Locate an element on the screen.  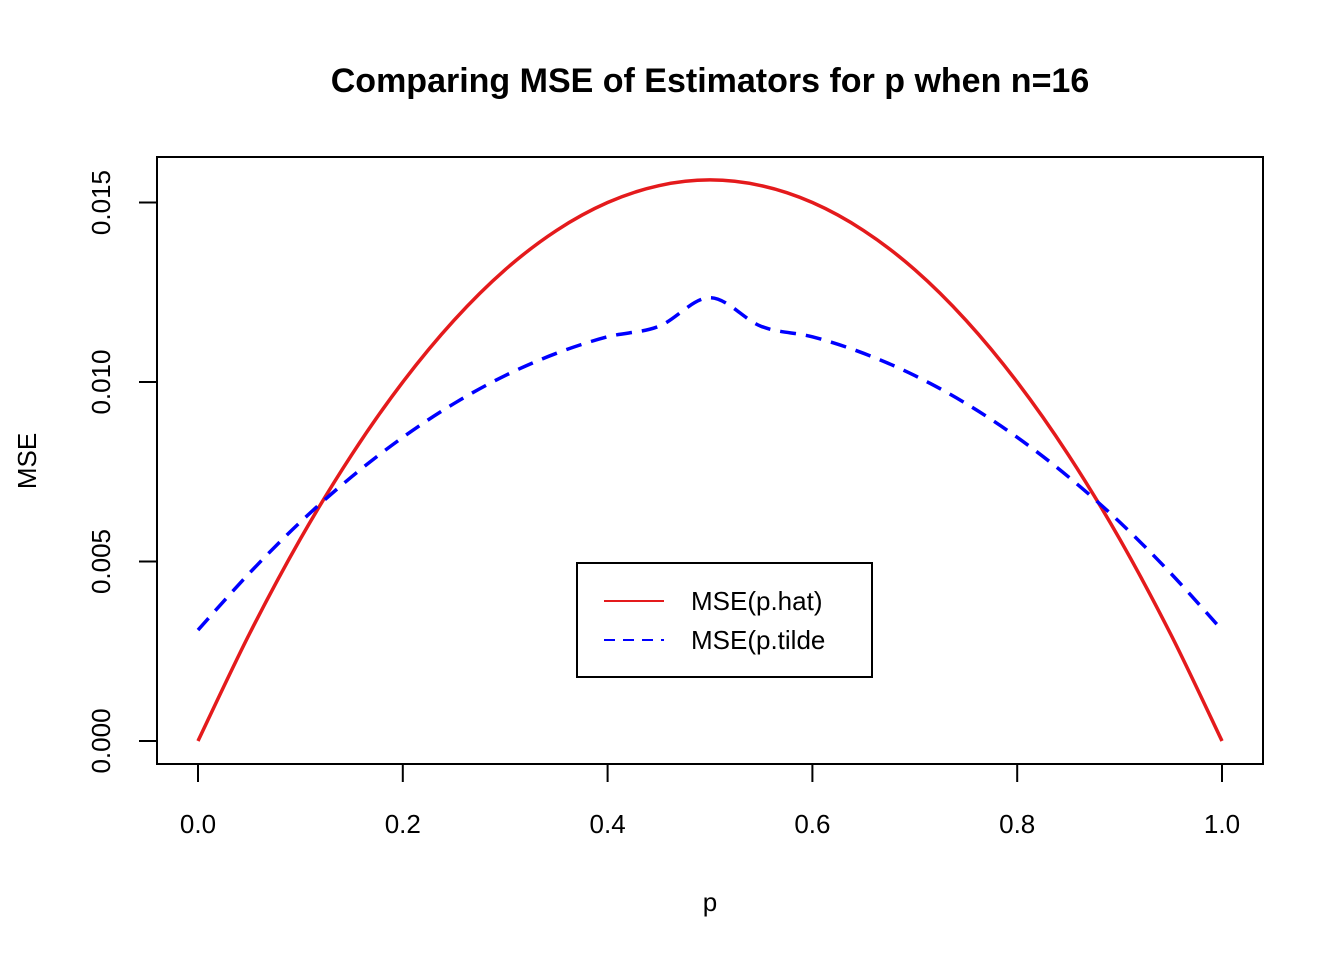
x-tick-label: 0.8 is located at coordinates (1017, 824).